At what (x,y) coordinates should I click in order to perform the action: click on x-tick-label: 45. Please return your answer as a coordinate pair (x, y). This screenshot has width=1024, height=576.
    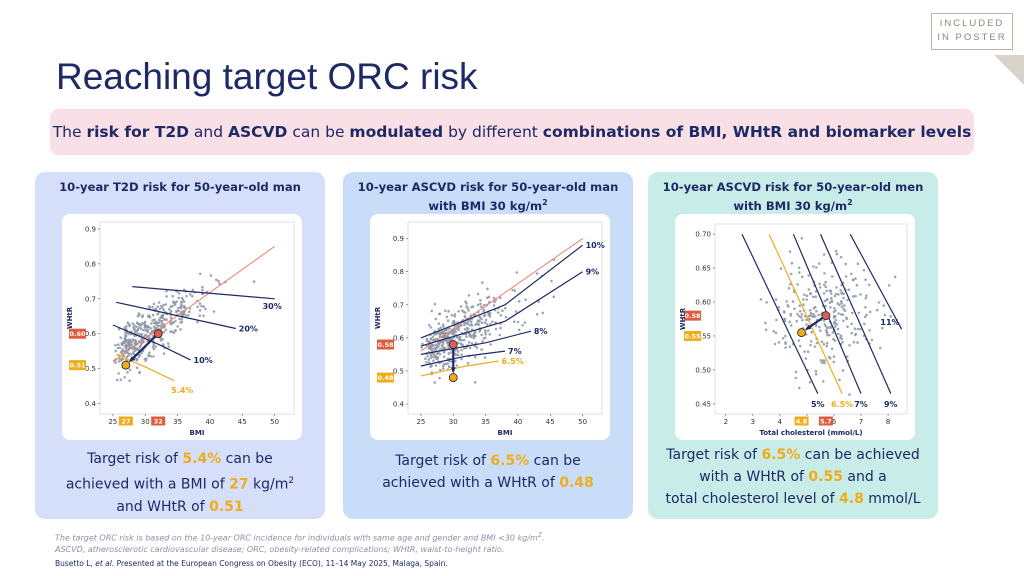
    Looking at the image, I should click on (550, 422).